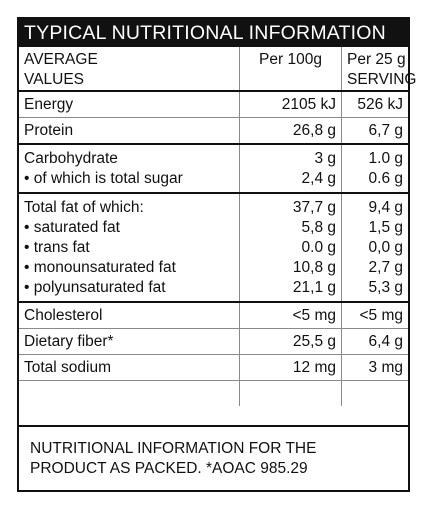 The width and height of the screenshot is (425, 507). Describe the element at coordinates (100, 267) in the screenshot. I see `nutrient-name: • monounsaturated fat` at that location.